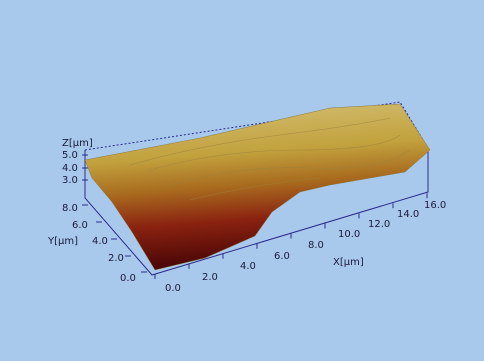  I want to click on x-tick-label: 16.0, so click(435, 205).